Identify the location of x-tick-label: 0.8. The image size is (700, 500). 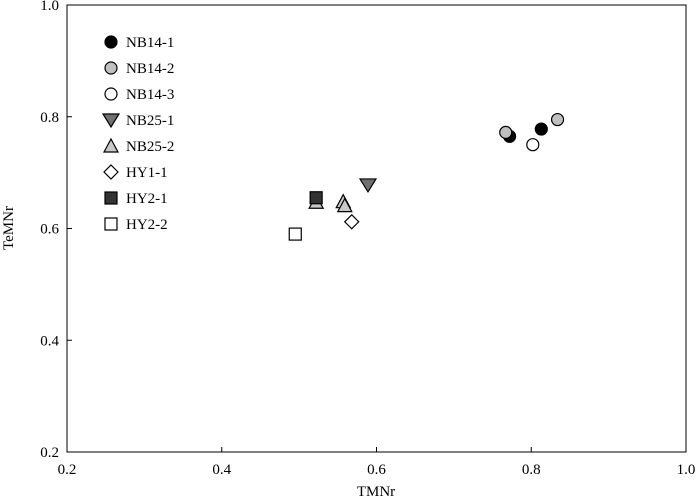
(531, 470).